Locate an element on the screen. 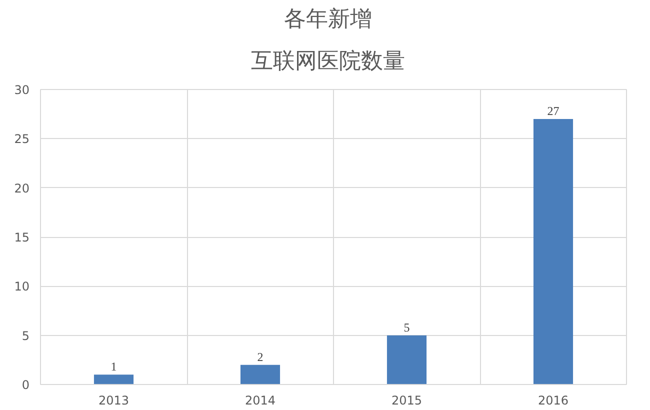 The image size is (650, 410). data-label: 1 is located at coordinates (113, 367).